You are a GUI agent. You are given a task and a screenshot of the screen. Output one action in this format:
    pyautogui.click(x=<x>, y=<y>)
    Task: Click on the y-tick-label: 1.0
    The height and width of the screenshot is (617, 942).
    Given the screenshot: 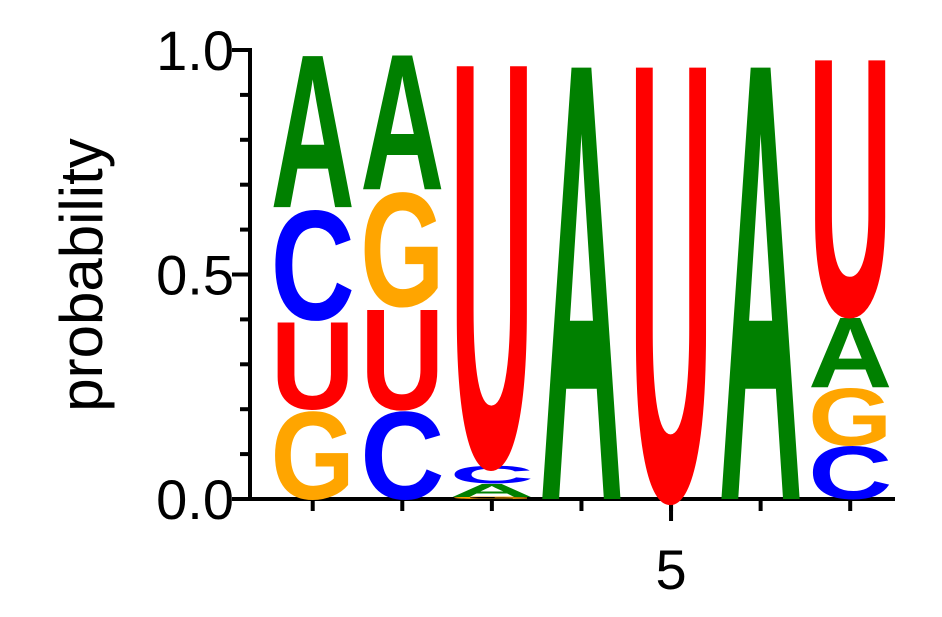 What is the action you would take?
    pyautogui.click(x=195, y=50)
    